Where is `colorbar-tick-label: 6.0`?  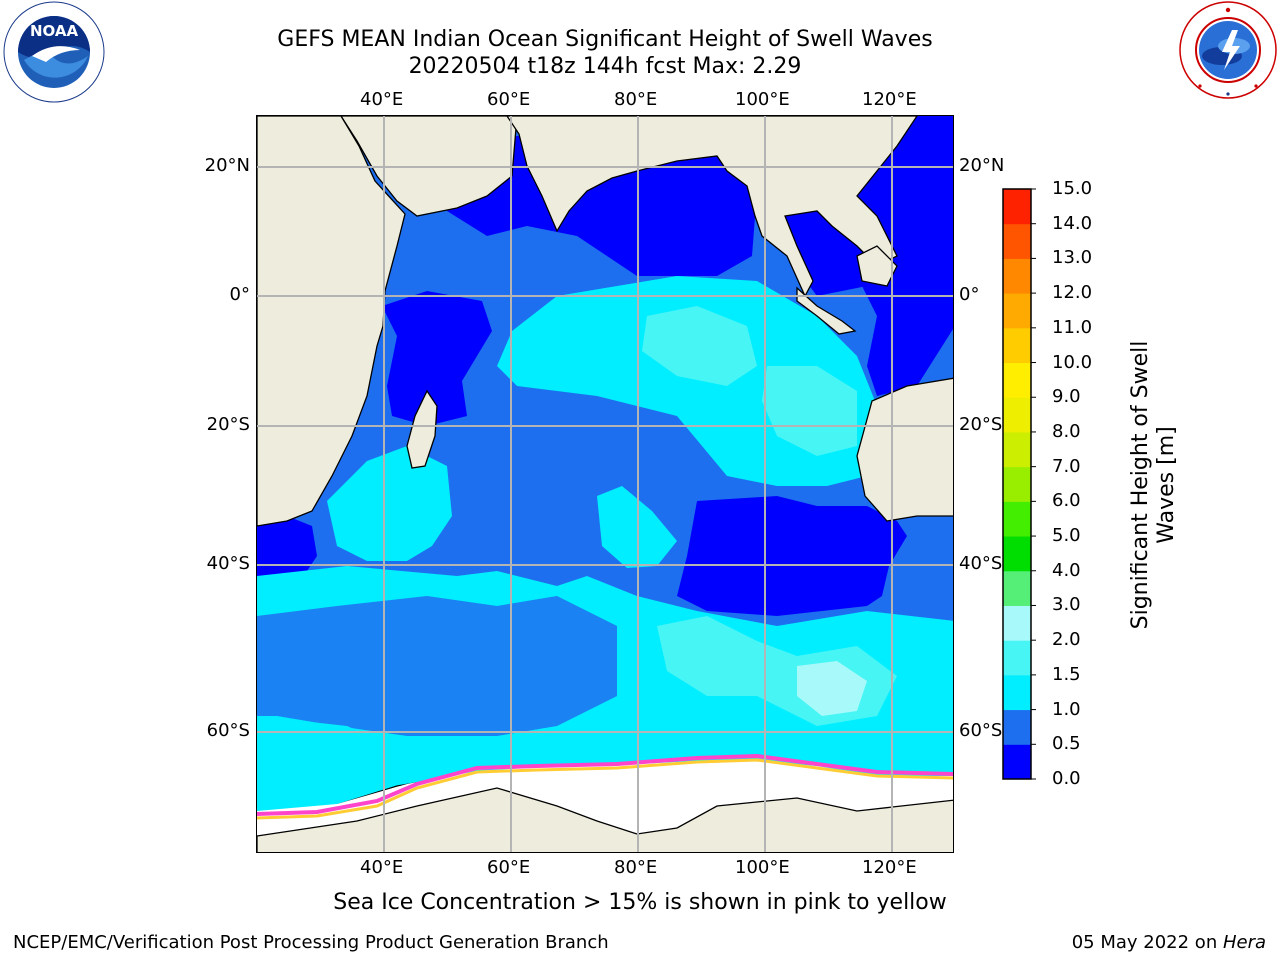
colorbar-tick-label: 6.0 is located at coordinates (1066, 501).